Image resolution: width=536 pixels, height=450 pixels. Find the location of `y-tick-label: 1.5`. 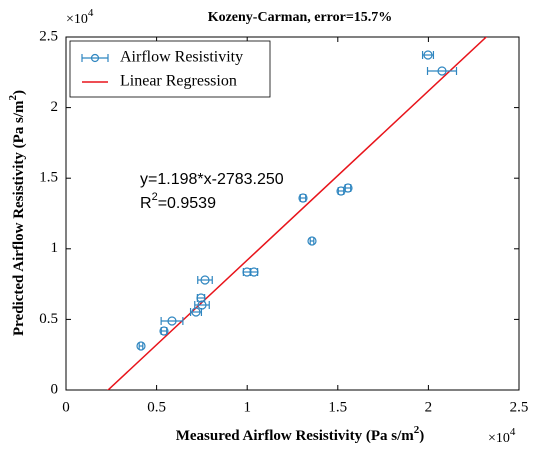

y-tick-label: 1.5 is located at coordinates (48, 178).